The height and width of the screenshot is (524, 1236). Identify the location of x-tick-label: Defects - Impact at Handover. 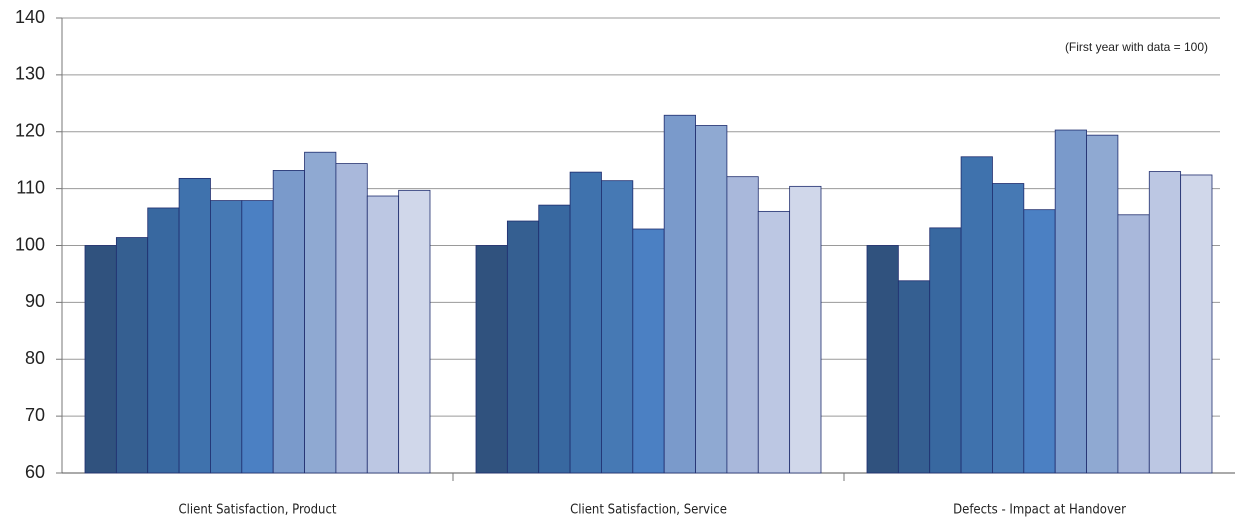
(1039, 510).